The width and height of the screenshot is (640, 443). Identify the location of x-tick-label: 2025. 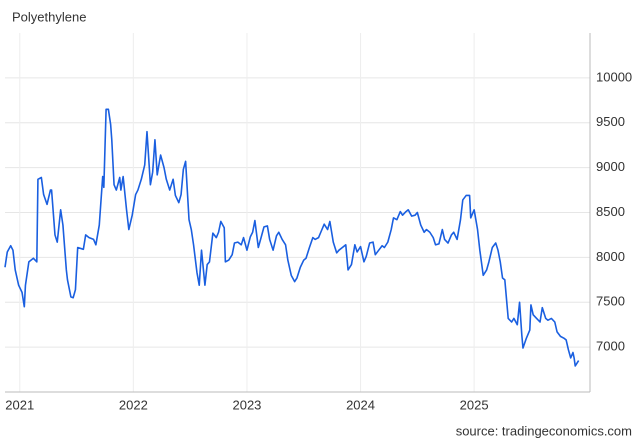
(474, 404).